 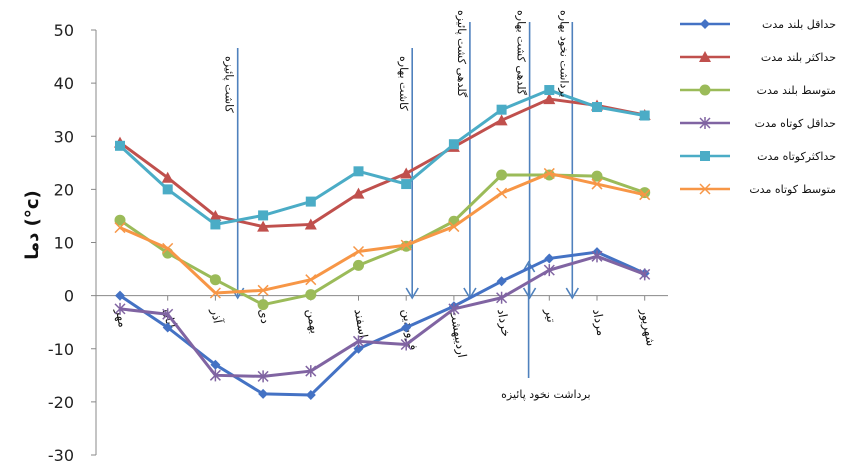 What do you see at coordinates (64, 136) in the screenshot?
I see `y-tick-label: 30` at bounding box center [64, 136].